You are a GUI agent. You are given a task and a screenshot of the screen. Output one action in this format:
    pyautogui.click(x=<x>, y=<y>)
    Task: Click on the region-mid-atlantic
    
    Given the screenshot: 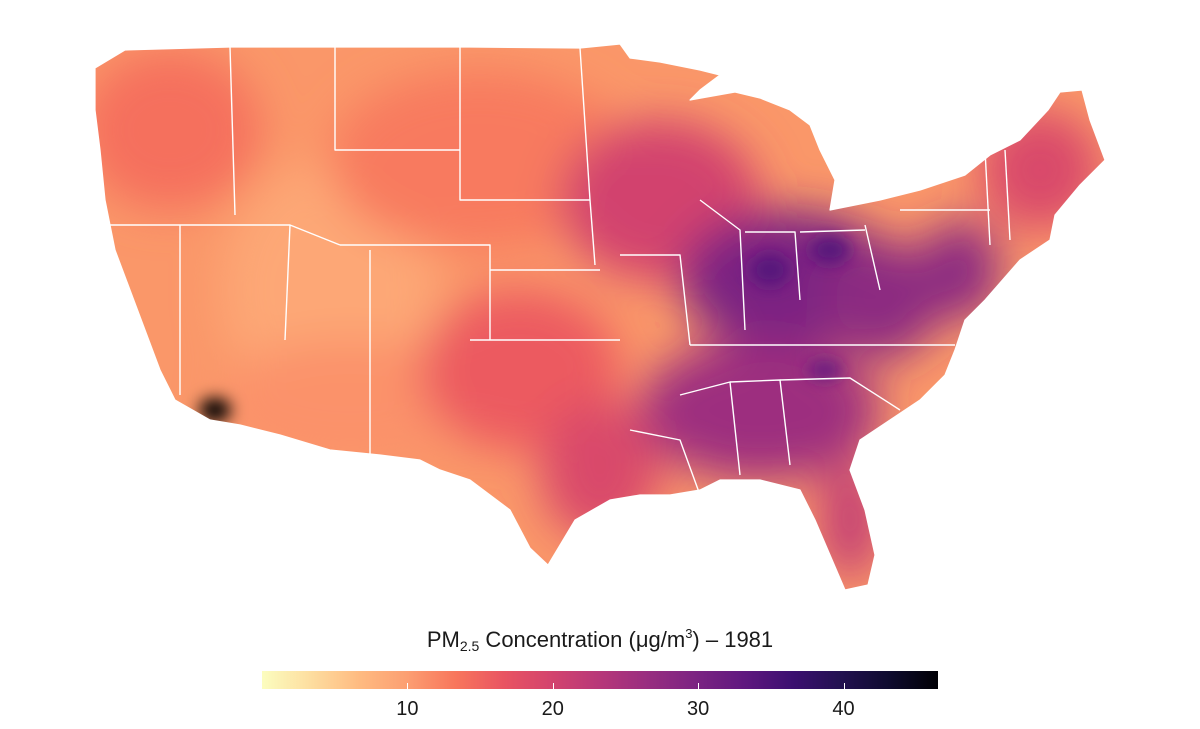 What is the action you would take?
    pyautogui.click(x=960, y=270)
    